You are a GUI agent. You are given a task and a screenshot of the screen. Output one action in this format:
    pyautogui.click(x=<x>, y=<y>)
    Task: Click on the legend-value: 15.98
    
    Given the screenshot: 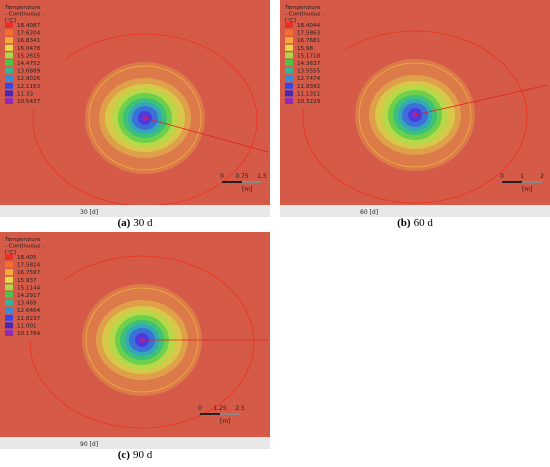 What is the action you would take?
    pyautogui.click(x=305, y=49)
    